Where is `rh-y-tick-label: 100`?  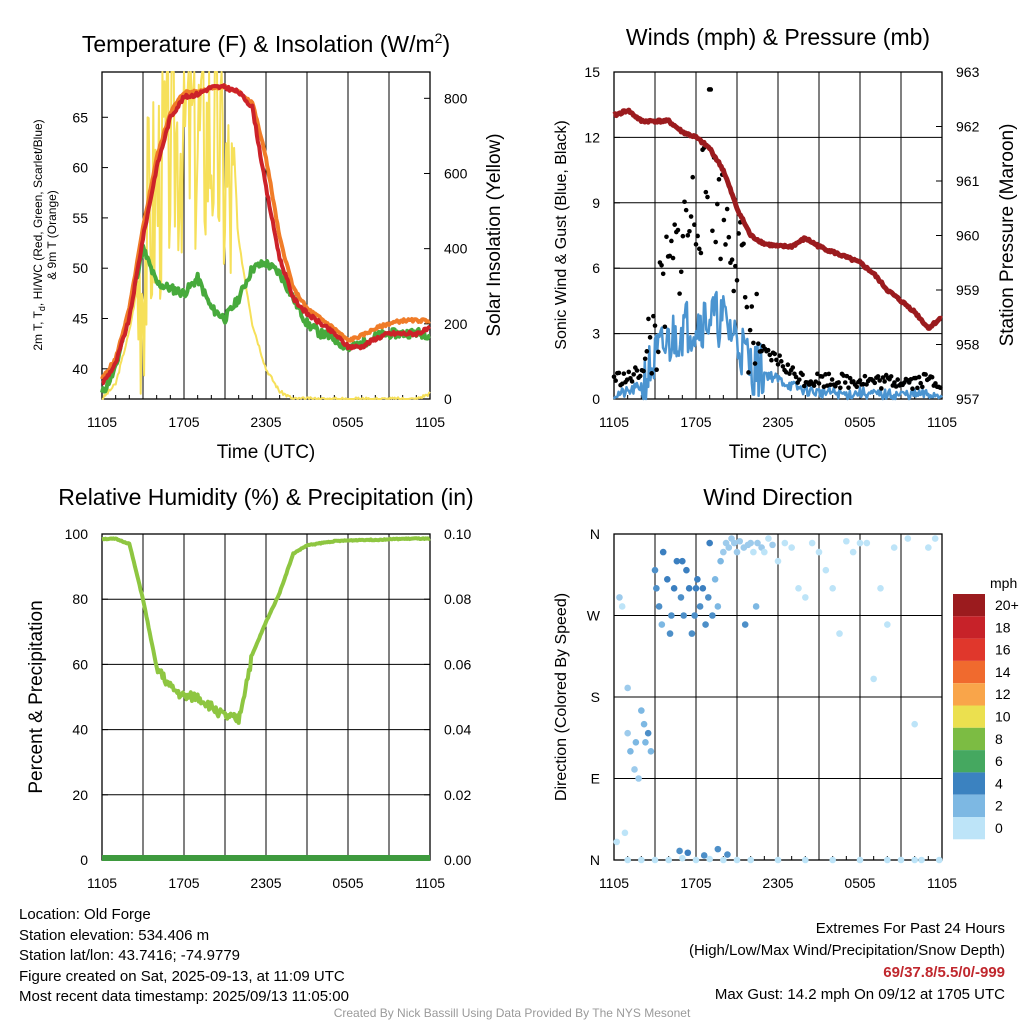 rh-y-tick-label: 100 is located at coordinates (77, 534).